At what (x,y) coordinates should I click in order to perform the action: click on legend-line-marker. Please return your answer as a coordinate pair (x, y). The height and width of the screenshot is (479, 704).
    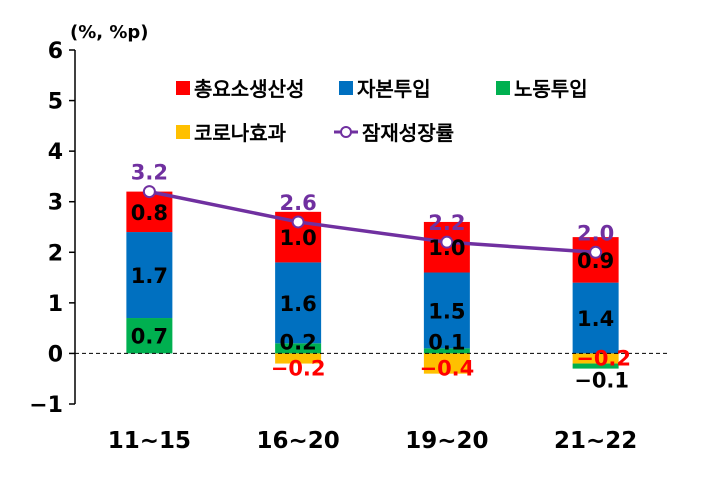
    Looking at the image, I should click on (346, 132).